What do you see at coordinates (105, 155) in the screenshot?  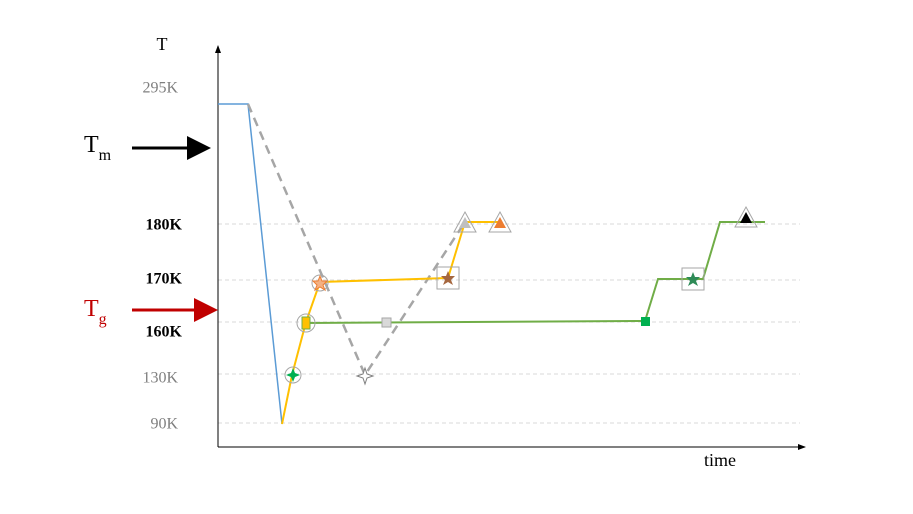 I see `tm-sub: m` at bounding box center [105, 155].